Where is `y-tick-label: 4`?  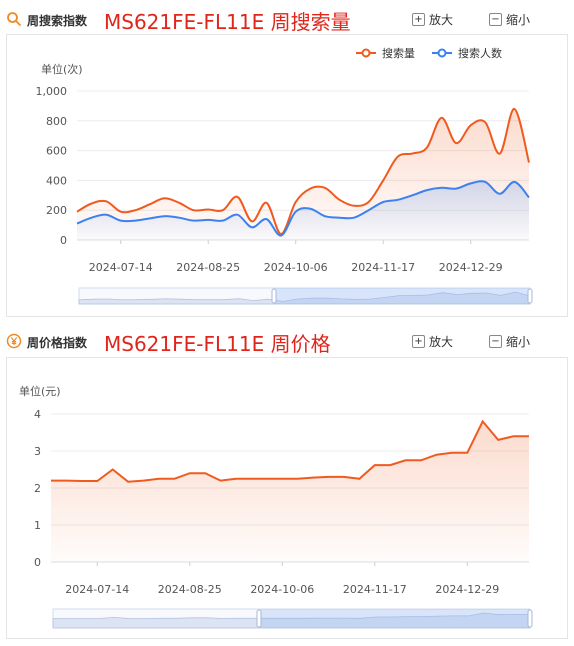 y-tick-label: 4 is located at coordinates (37, 414).